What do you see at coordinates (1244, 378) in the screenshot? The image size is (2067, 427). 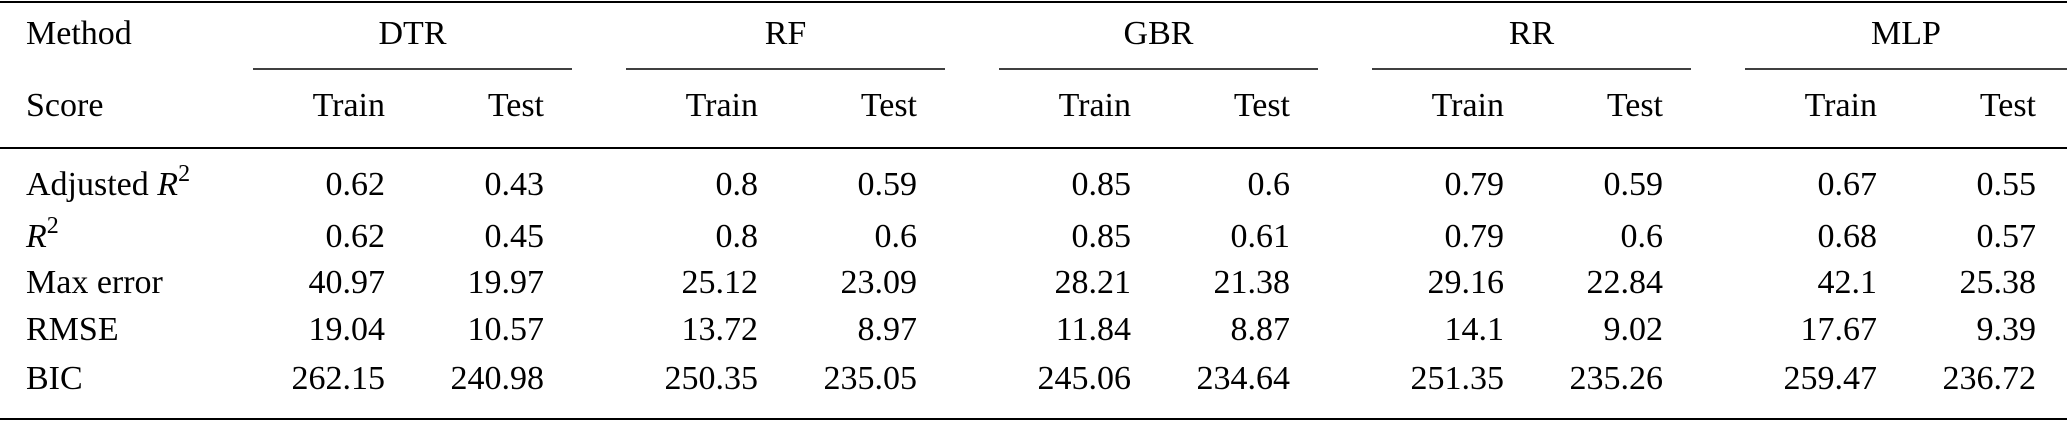 I see `cell-value: 234.64` at bounding box center [1244, 378].